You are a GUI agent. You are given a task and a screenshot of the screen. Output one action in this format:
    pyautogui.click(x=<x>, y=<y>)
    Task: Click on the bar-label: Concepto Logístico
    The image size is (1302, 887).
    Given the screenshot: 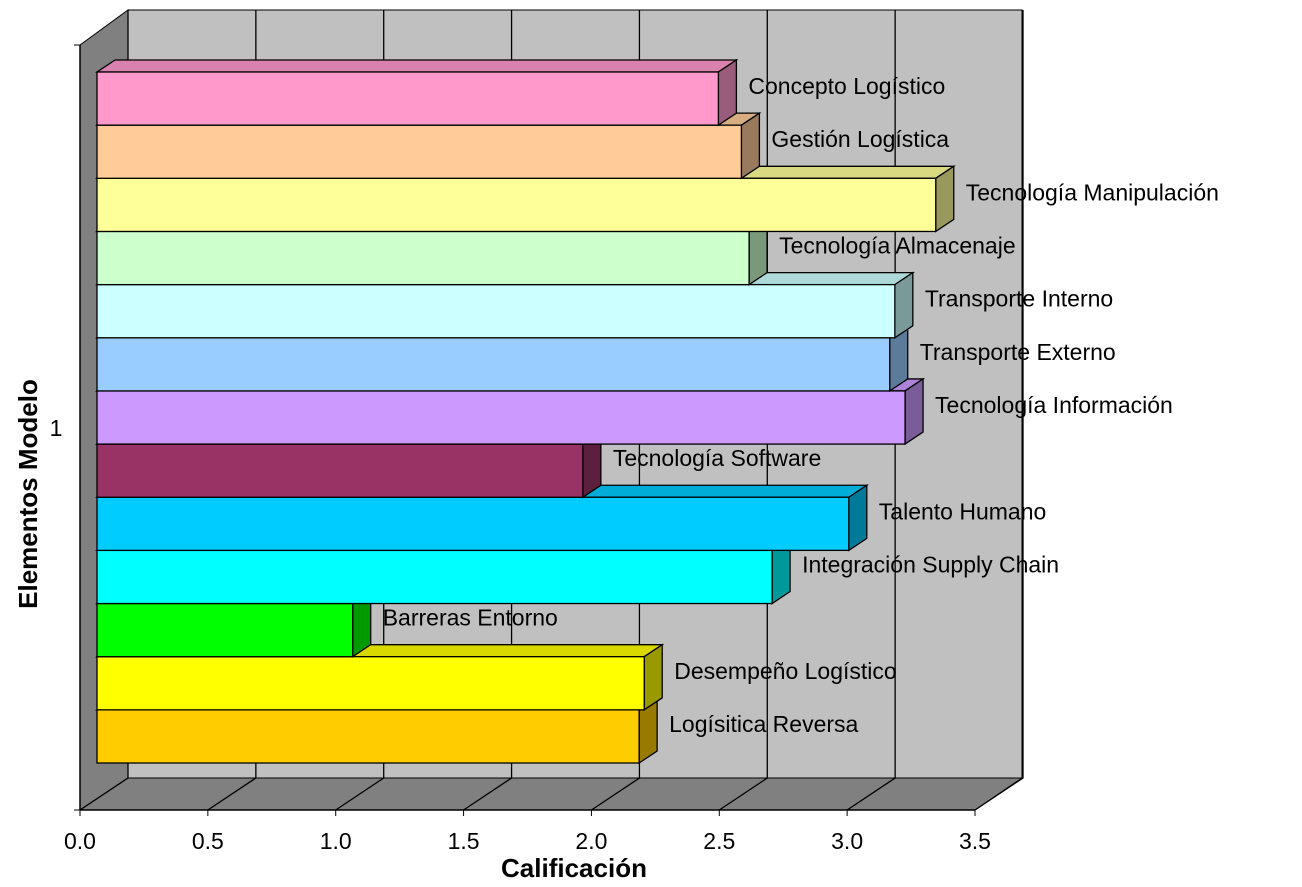 What is the action you would take?
    pyautogui.click(x=846, y=86)
    